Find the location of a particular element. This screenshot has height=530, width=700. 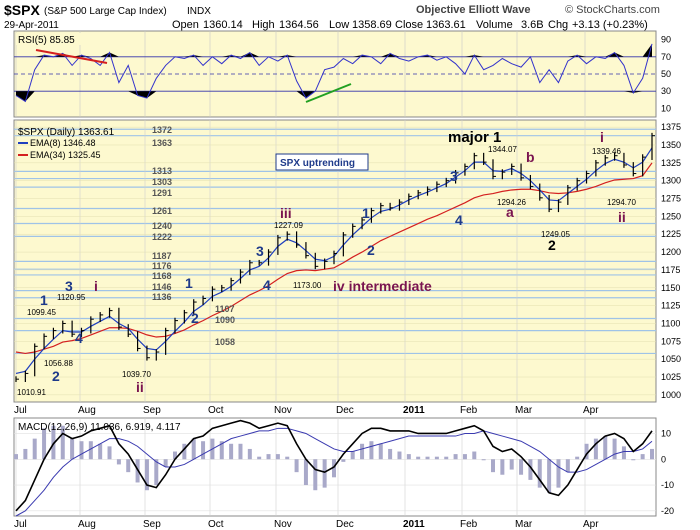

wave-a: a is located at coordinates (510, 212).